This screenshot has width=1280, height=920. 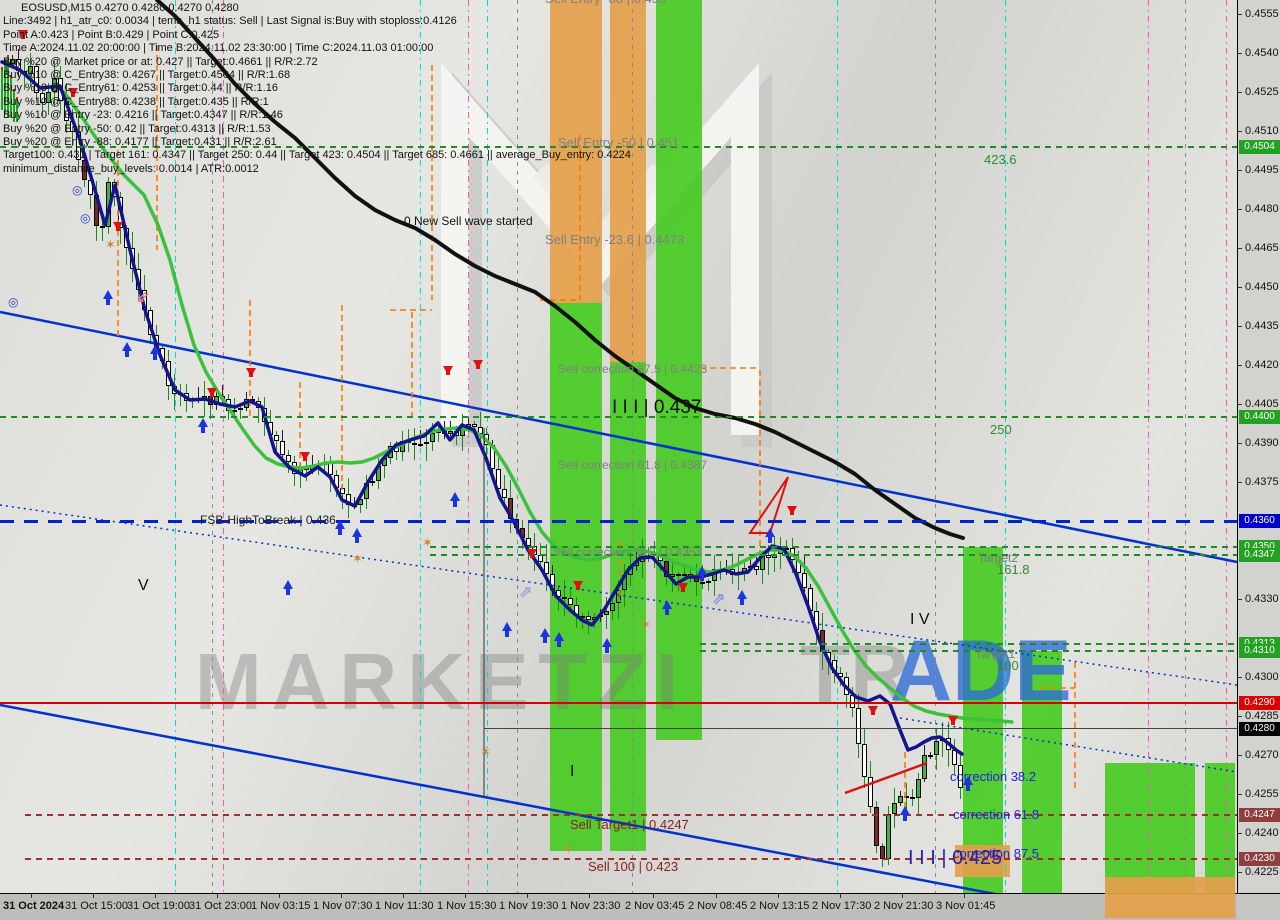 What do you see at coordinates (629, 824) in the screenshot?
I see `chart-annotation: Sell Target1 | 0.4247` at bounding box center [629, 824].